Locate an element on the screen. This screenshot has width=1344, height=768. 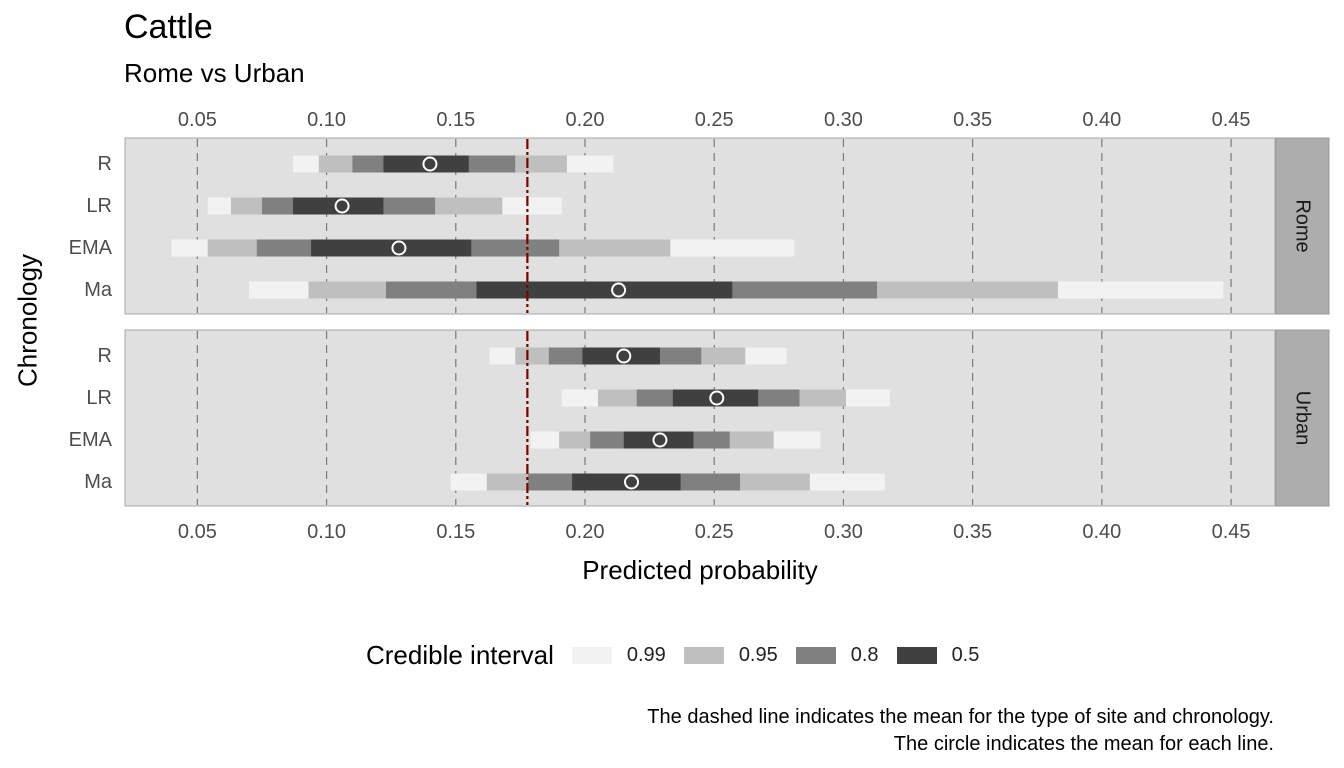
x-tick-label-top: 0.15 is located at coordinates (455, 120).